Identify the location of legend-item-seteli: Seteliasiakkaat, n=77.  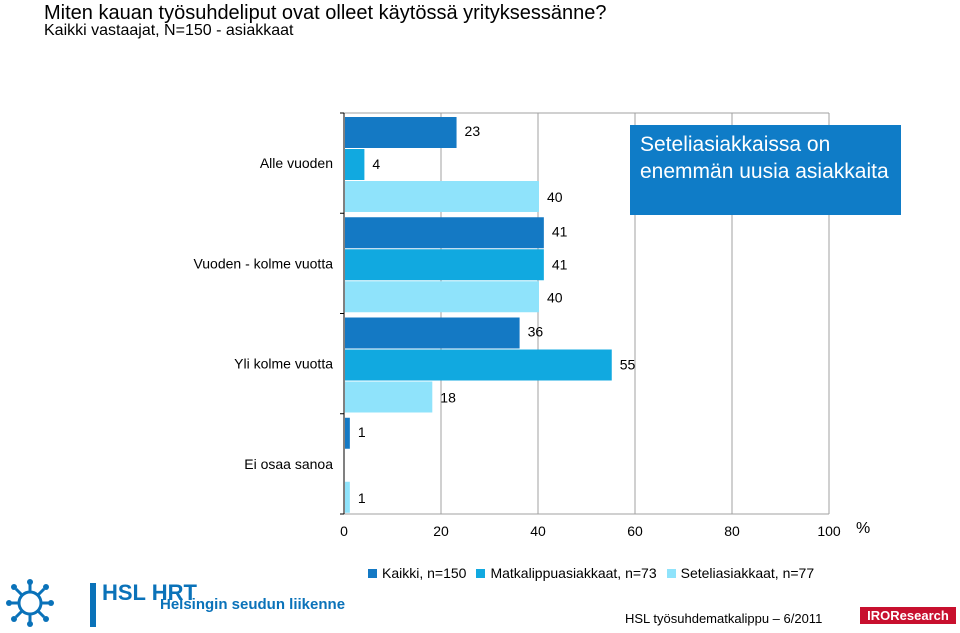
(740, 573).